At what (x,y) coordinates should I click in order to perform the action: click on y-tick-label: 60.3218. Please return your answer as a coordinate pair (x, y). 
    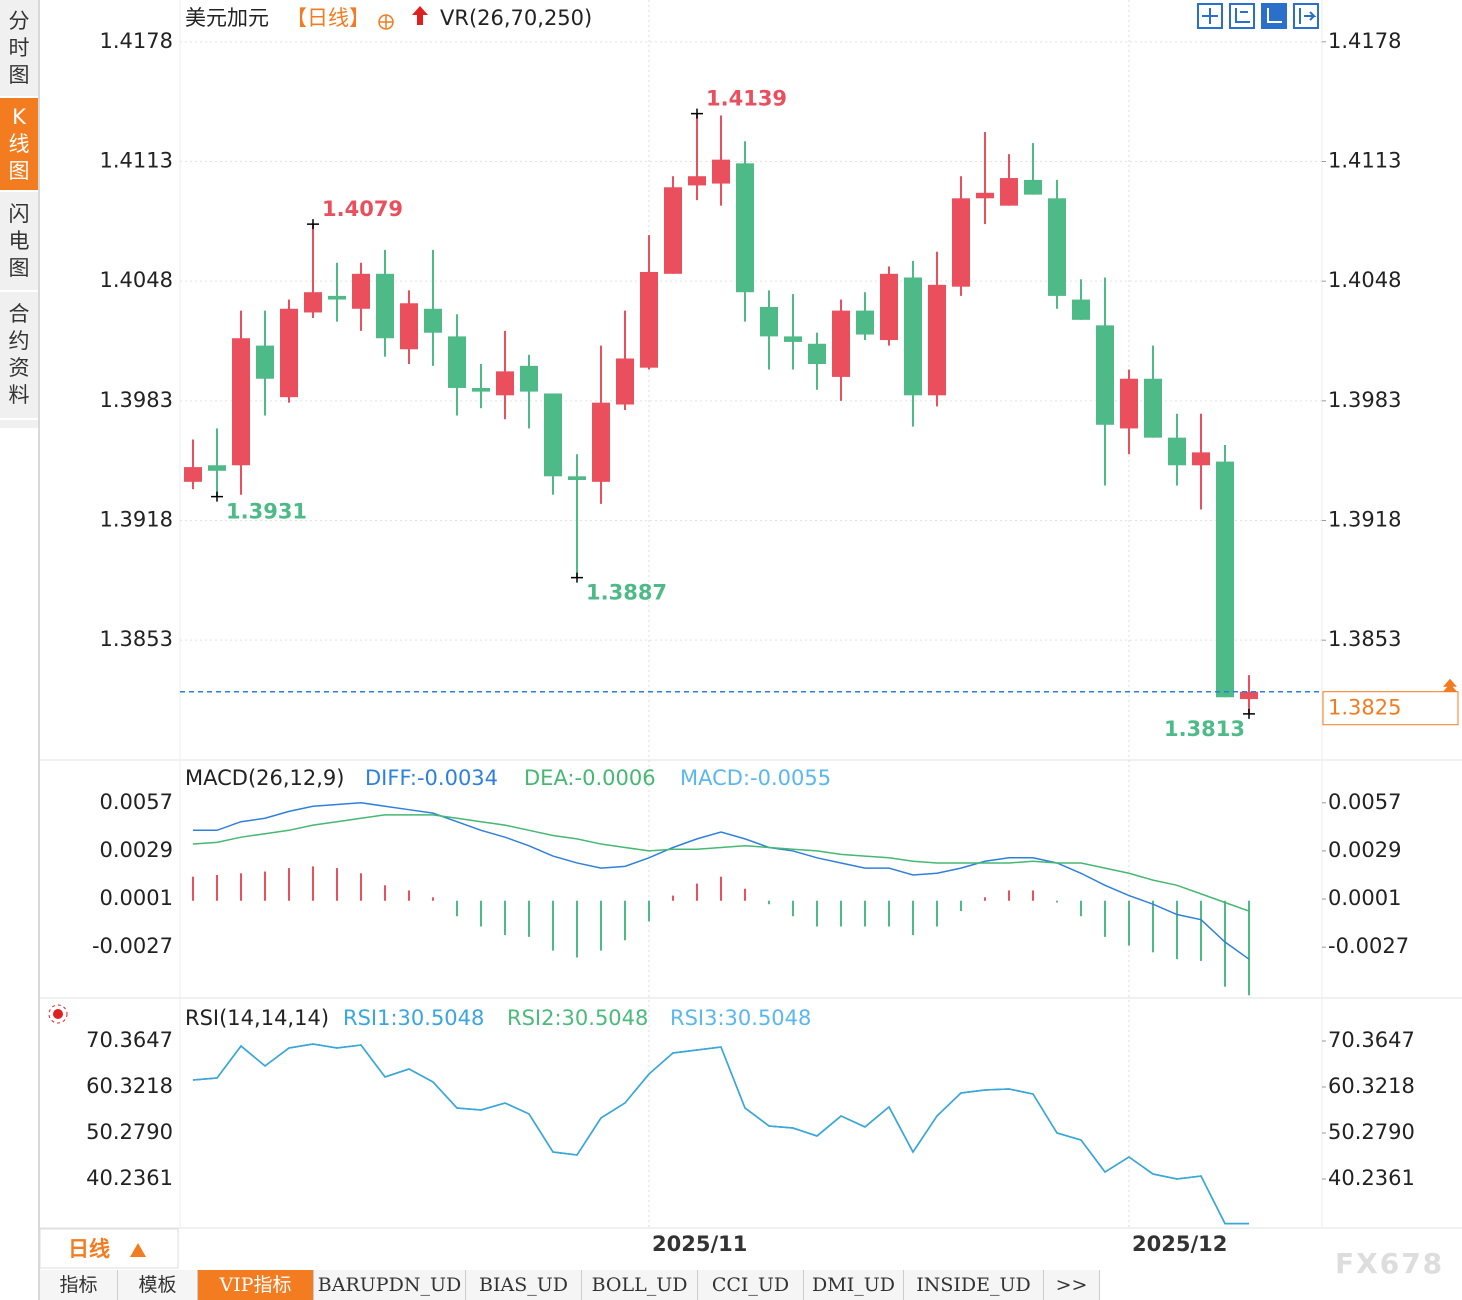
    Looking at the image, I should click on (129, 1086).